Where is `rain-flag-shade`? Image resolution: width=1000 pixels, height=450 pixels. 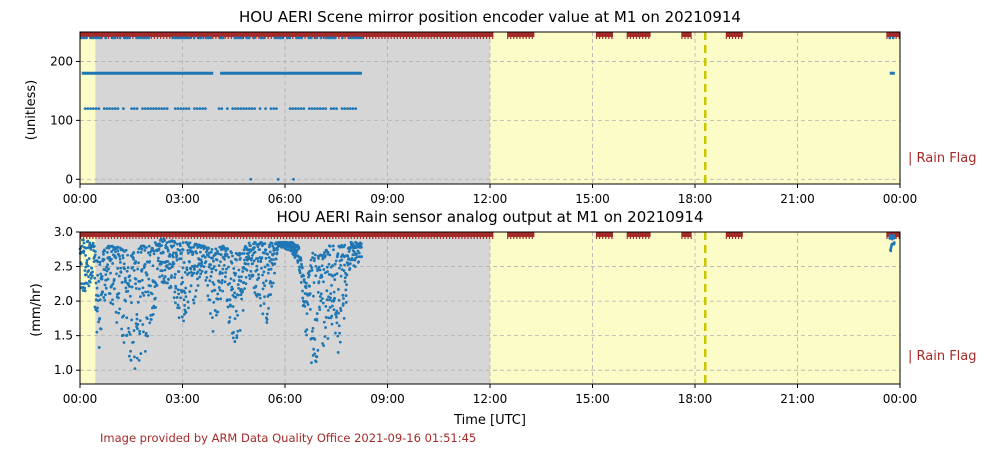
rain-flag-shade is located at coordinates (88, 308).